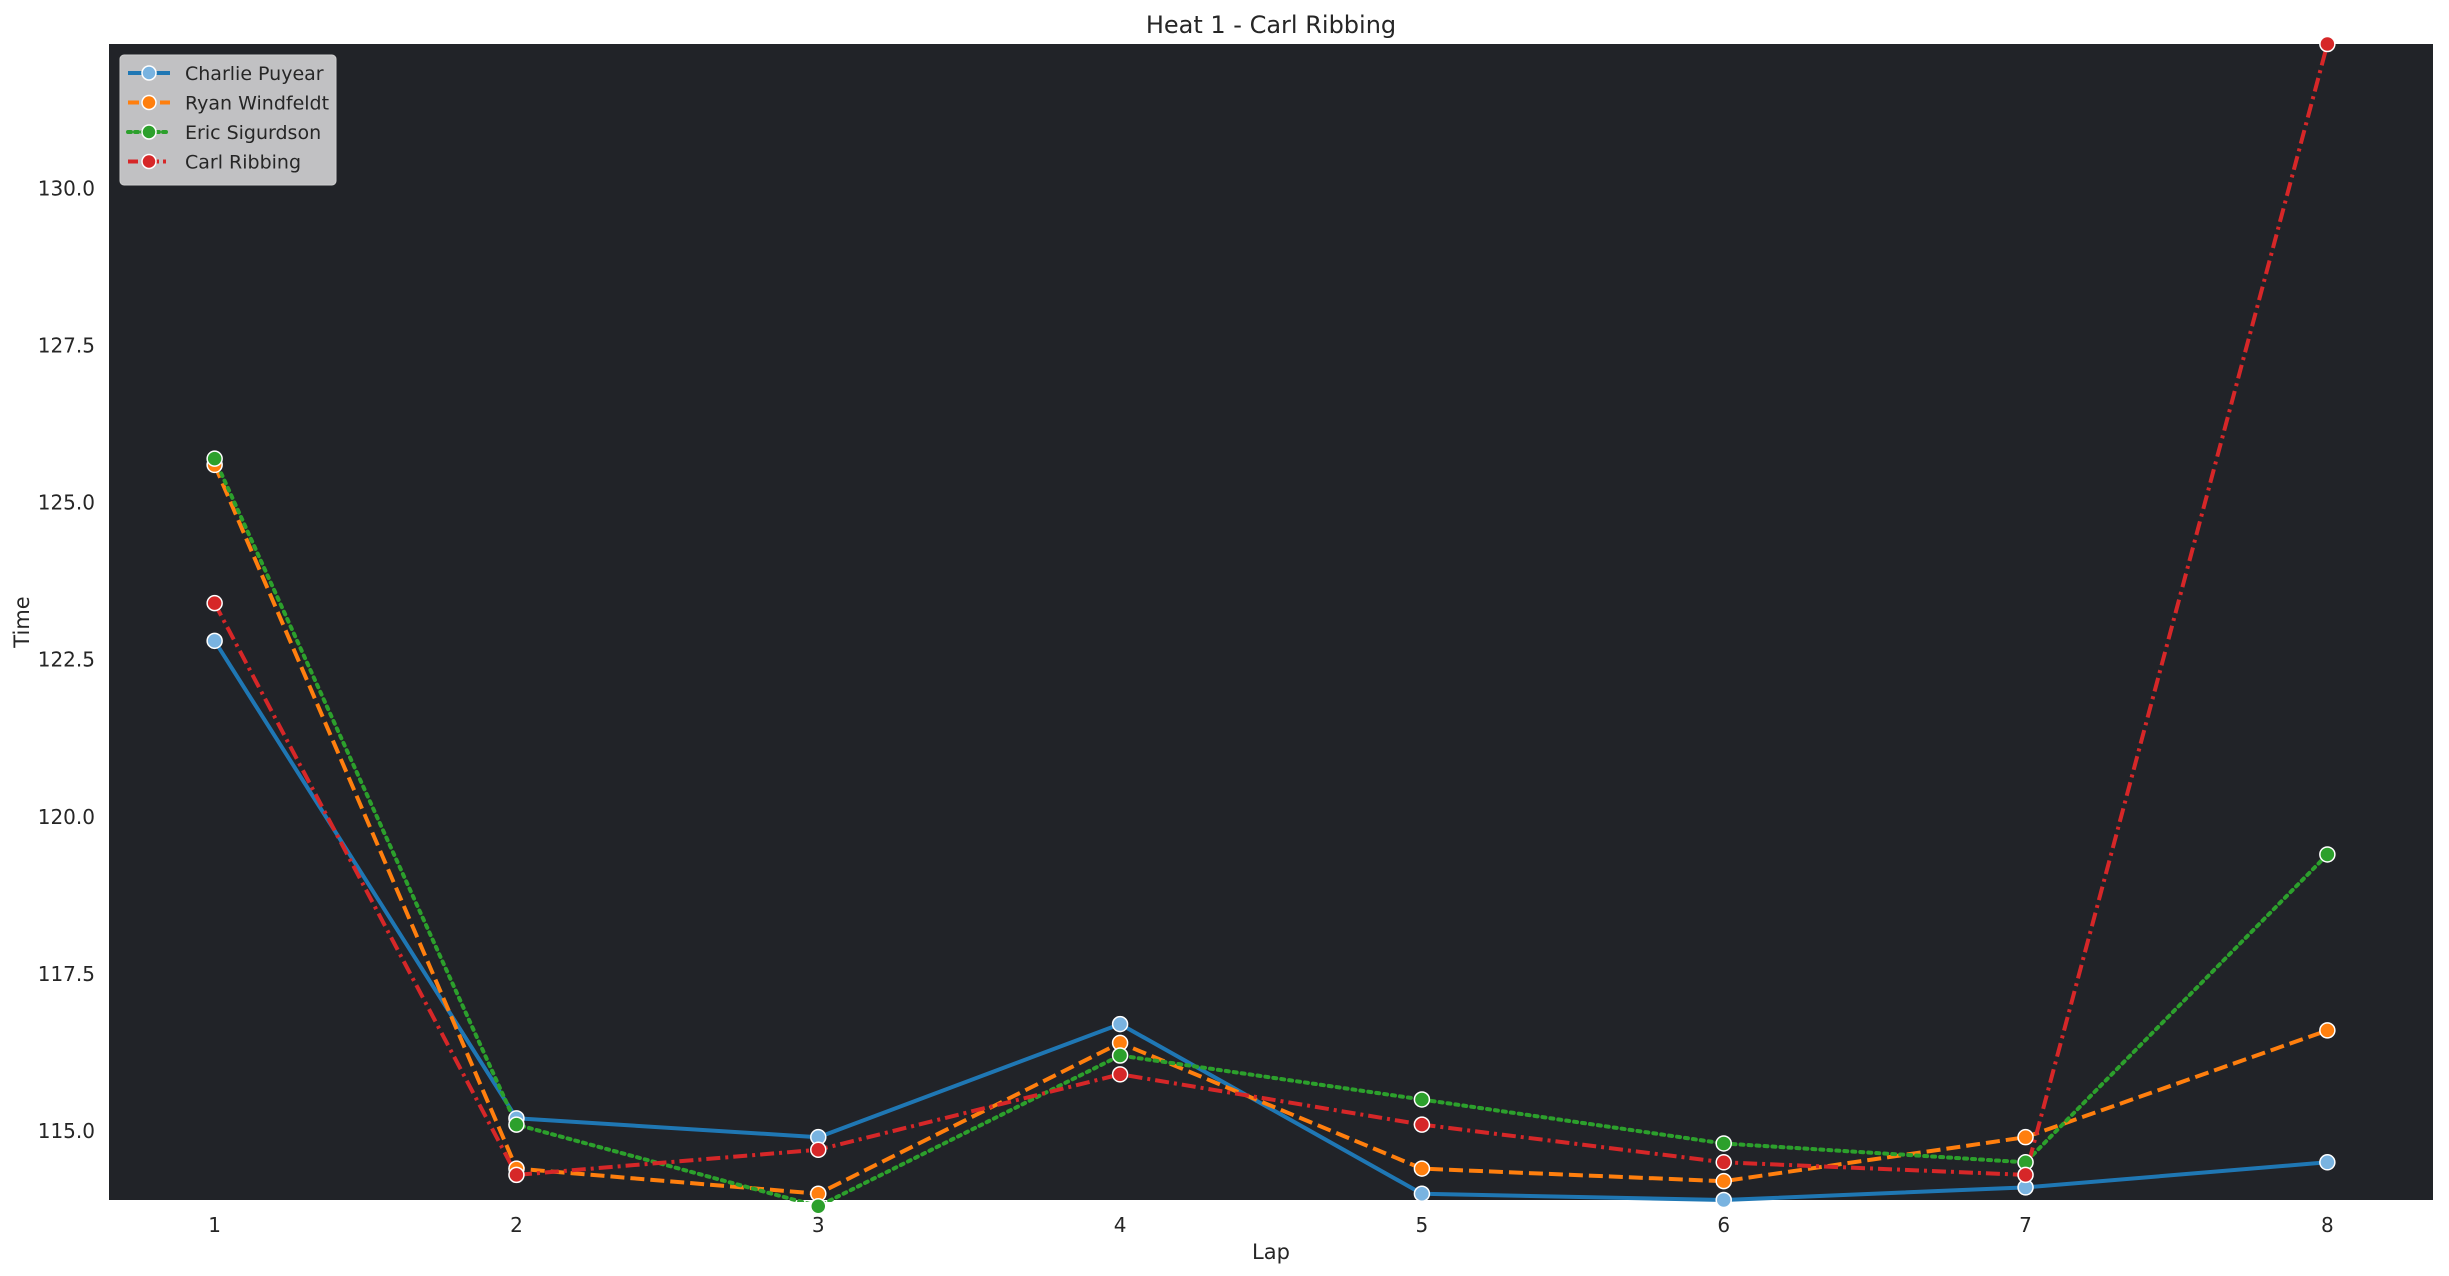 The width and height of the screenshot is (2449, 1276). What do you see at coordinates (66, 817) in the screenshot?
I see `y-tick-label: 120.0` at bounding box center [66, 817].